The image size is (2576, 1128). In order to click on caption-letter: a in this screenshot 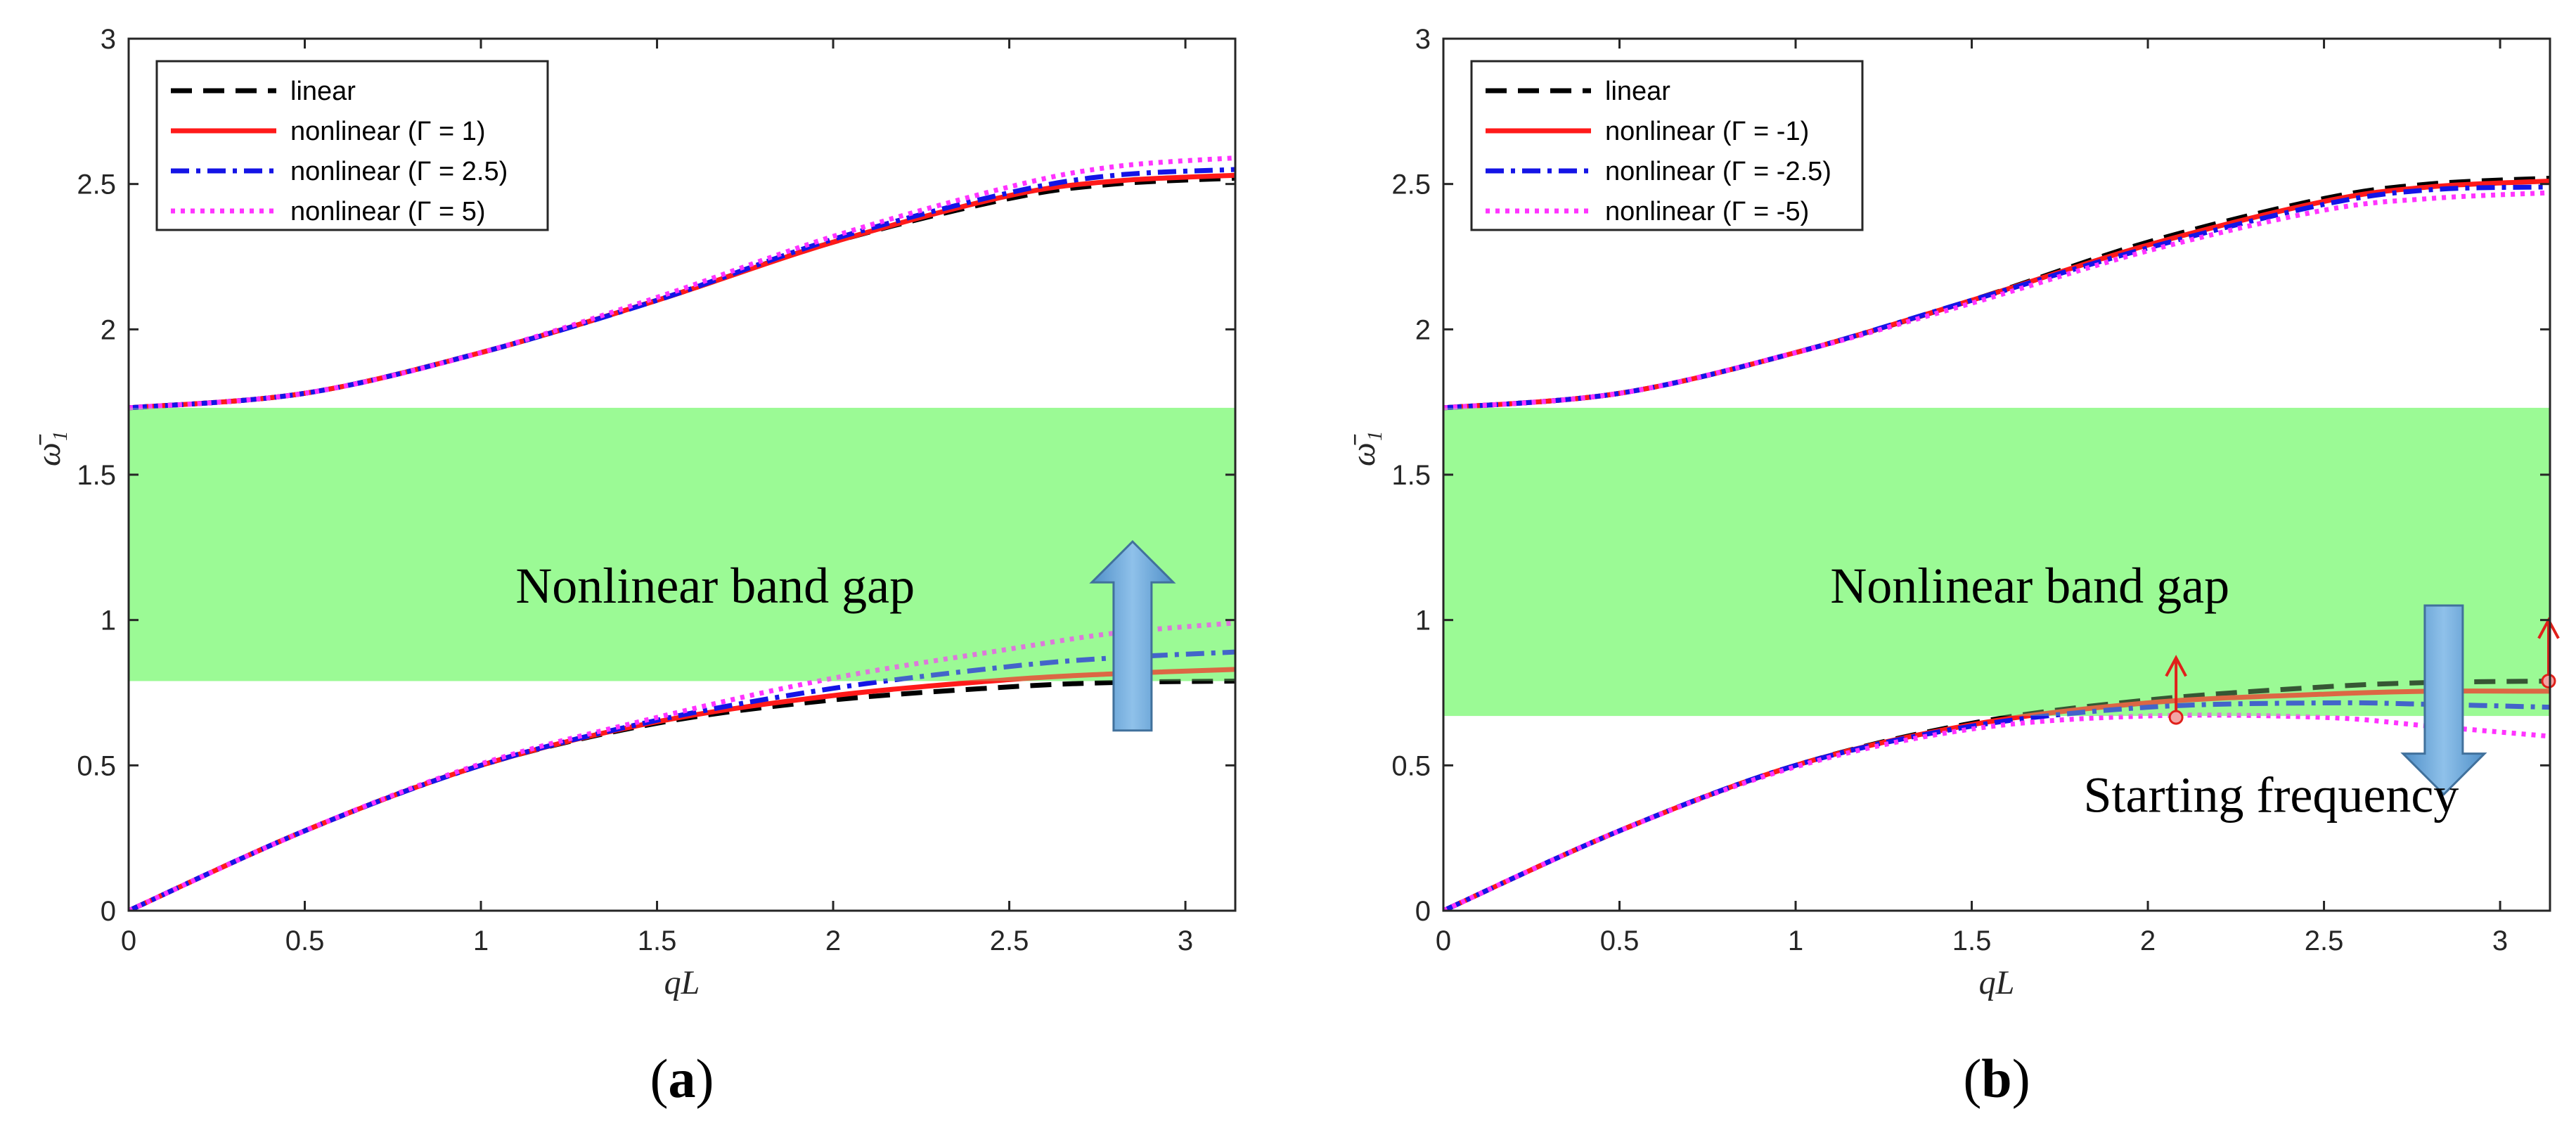, I will do `click(682, 1078)`.